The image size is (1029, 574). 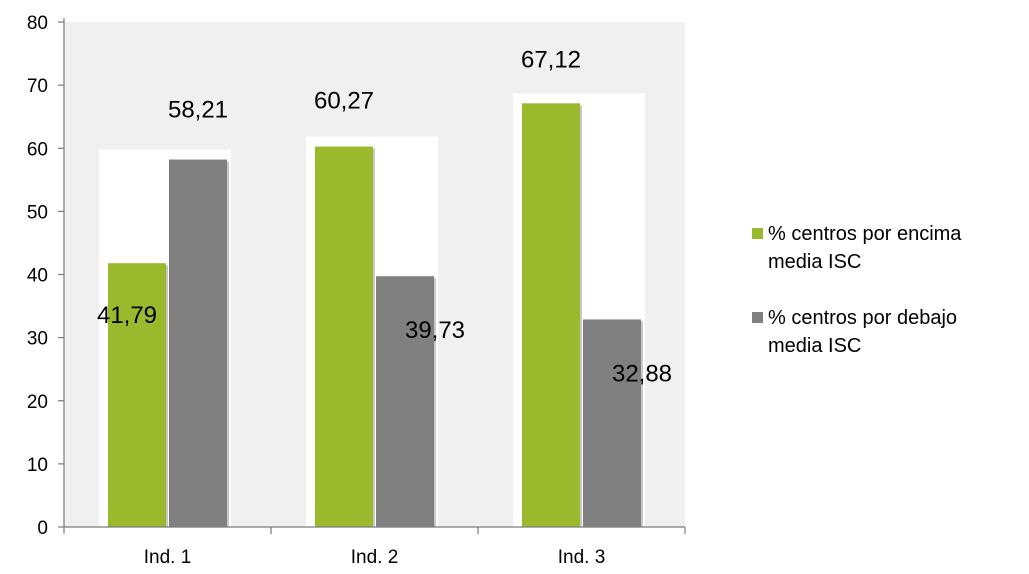 What do you see at coordinates (37, 149) in the screenshot?
I see `y-tick-label: 60` at bounding box center [37, 149].